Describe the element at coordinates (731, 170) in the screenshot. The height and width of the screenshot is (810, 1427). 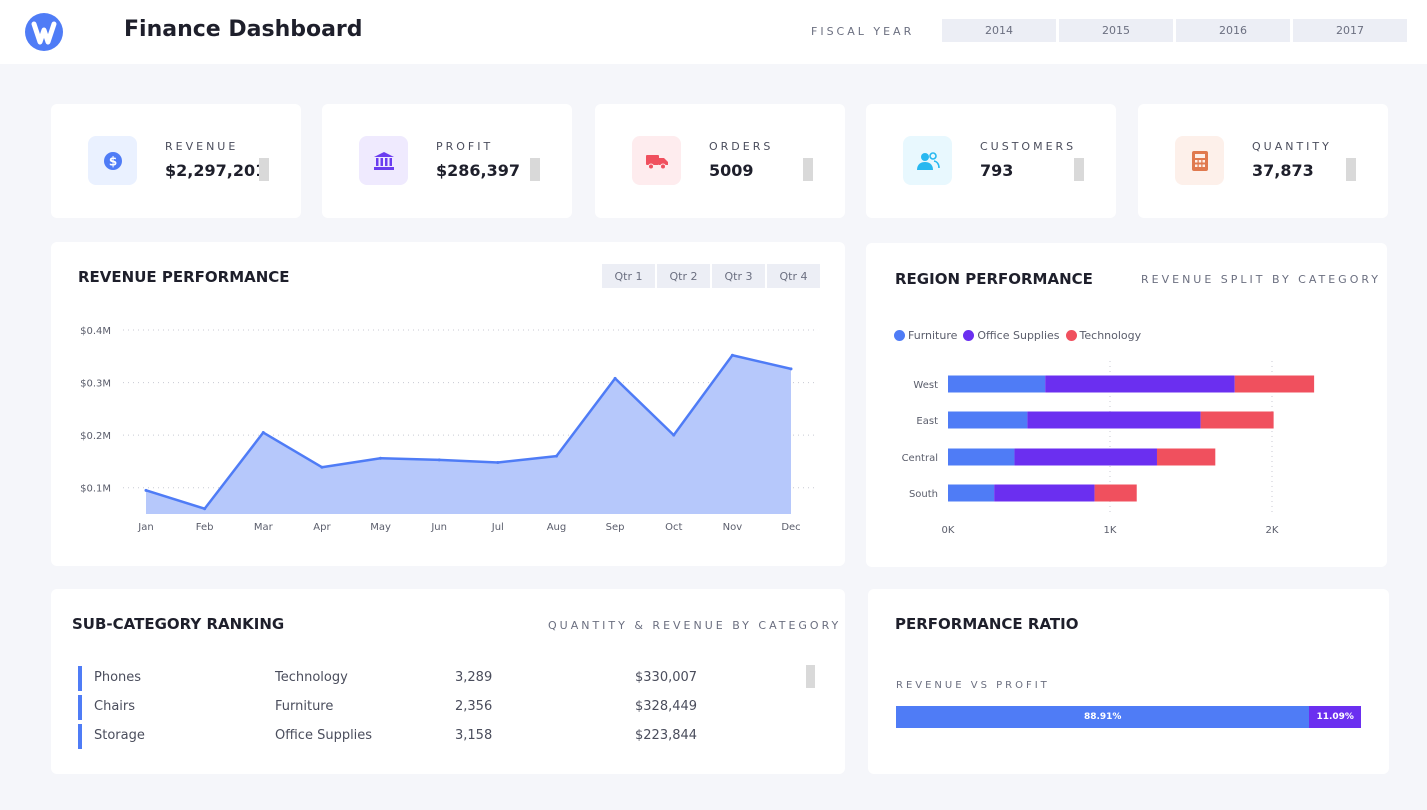
I see `kpi-value: 5009` at that location.